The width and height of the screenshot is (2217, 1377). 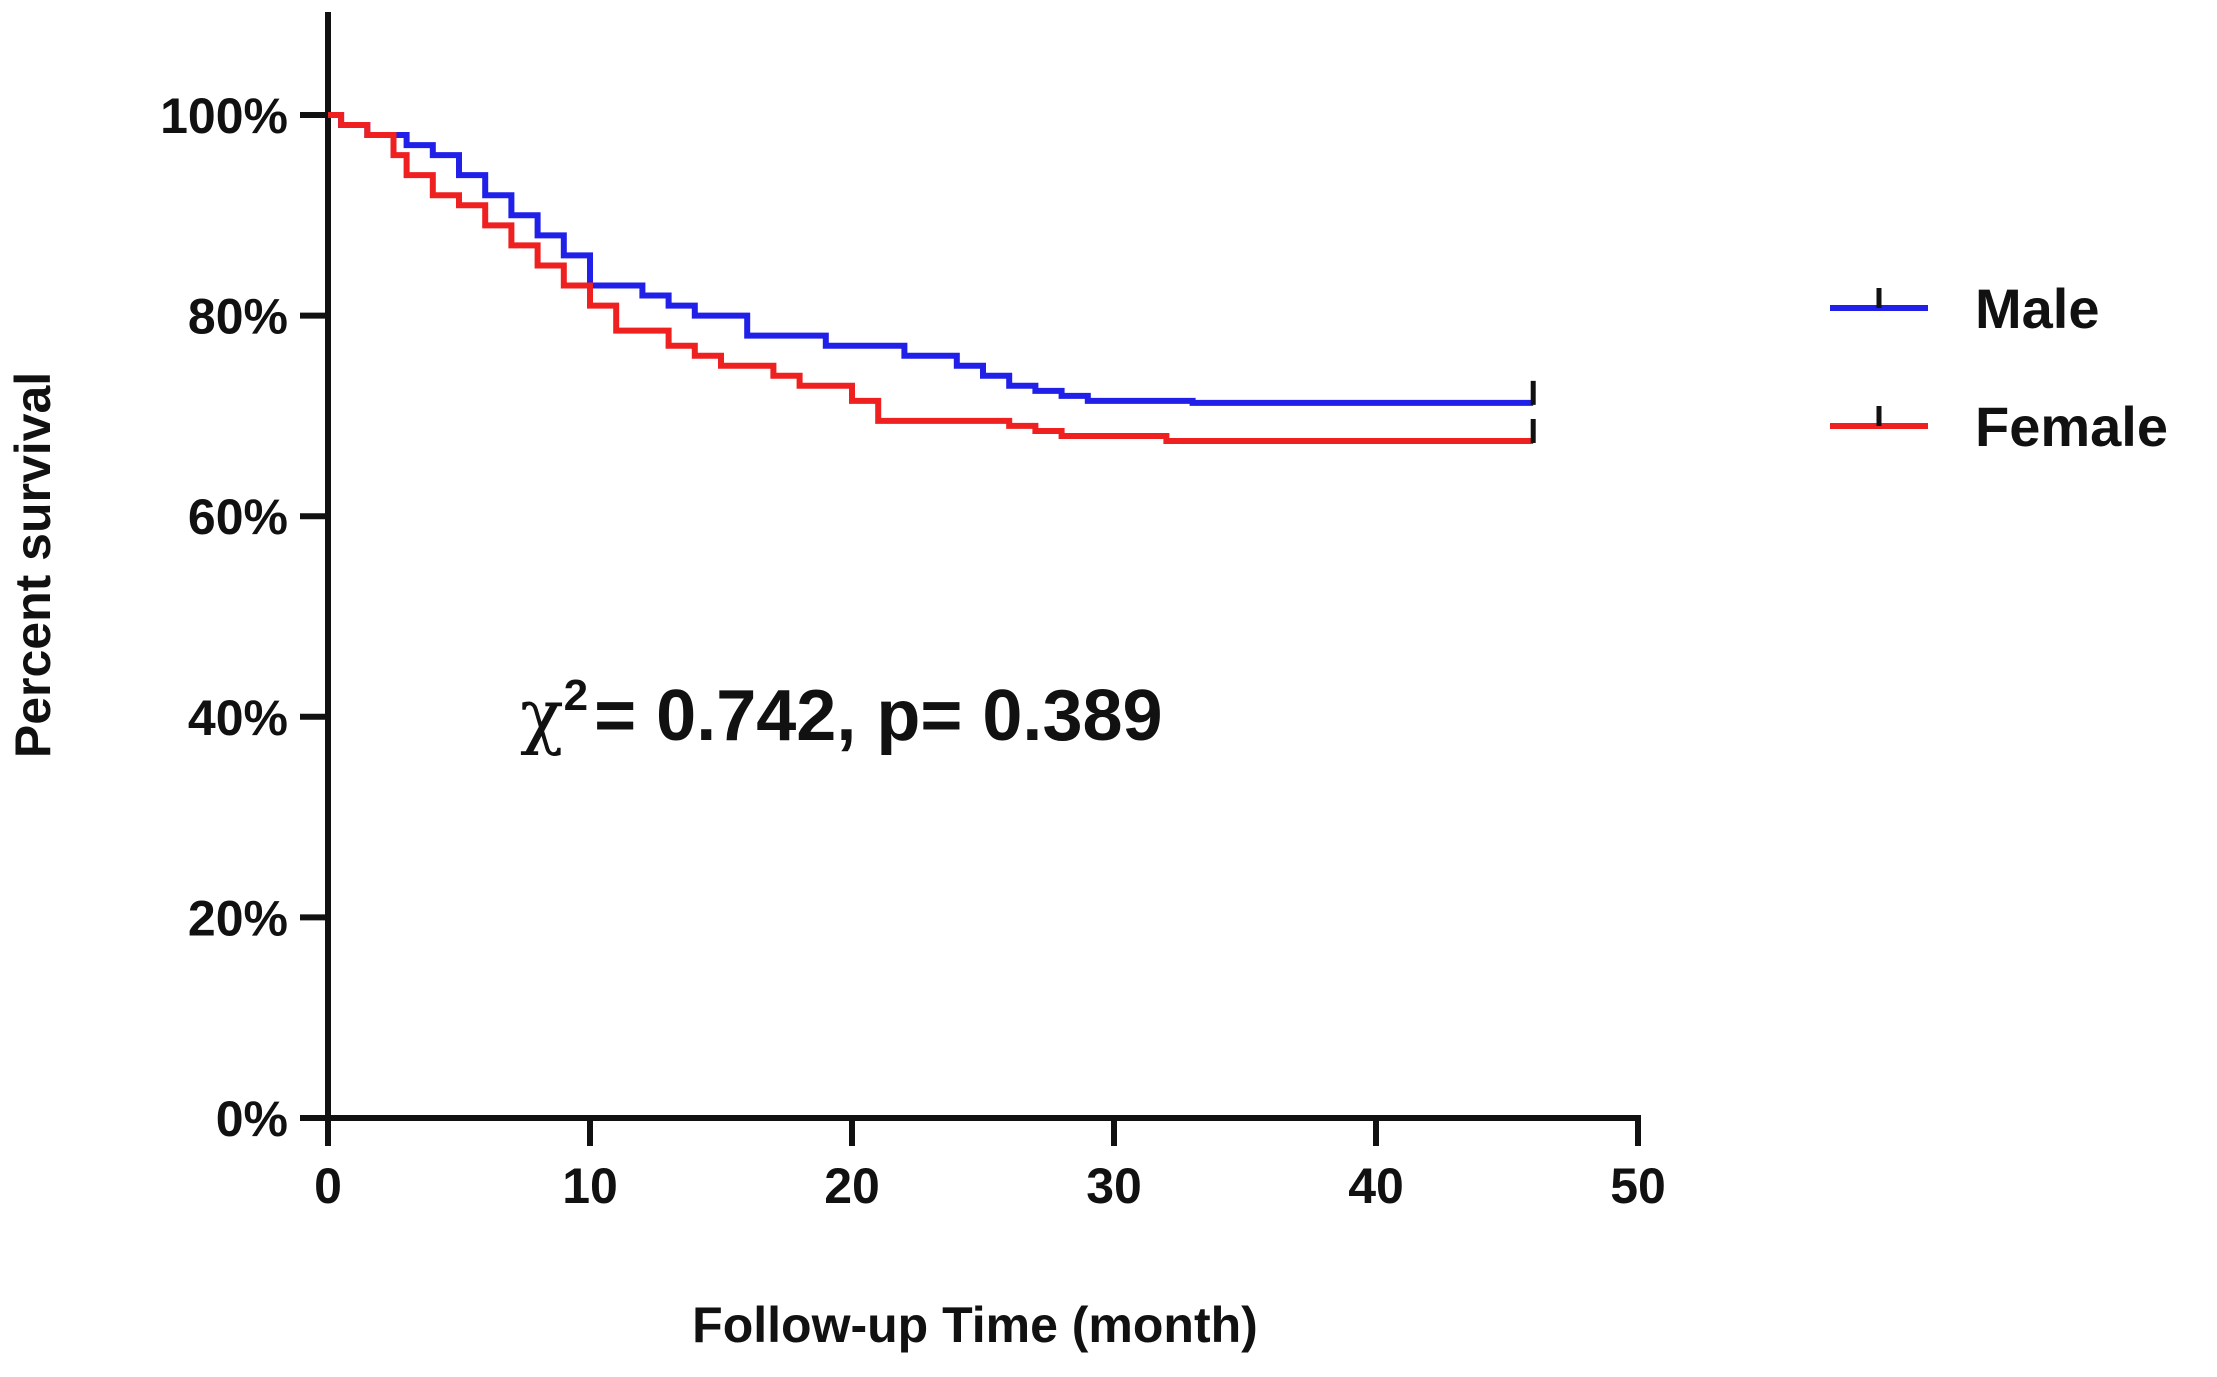 What do you see at coordinates (1376, 1186) in the screenshot?
I see `x-tick-label: 40` at bounding box center [1376, 1186].